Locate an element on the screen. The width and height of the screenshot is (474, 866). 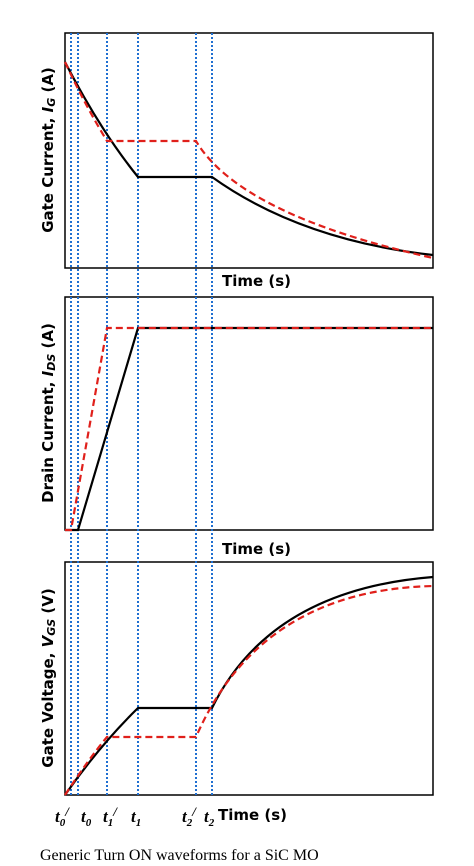
time-mark: t1/ is located at coordinates (110, 816).